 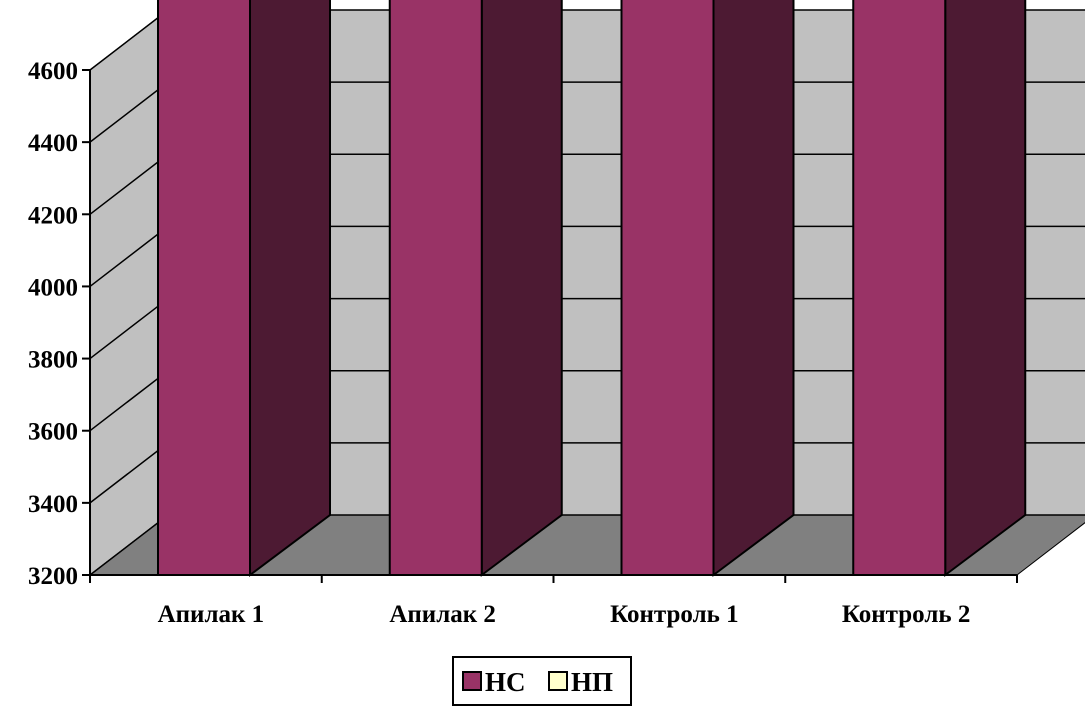 What do you see at coordinates (53, 287) in the screenshot?
I see `y-tick-label: 4000` at bounding box center [53, 287].